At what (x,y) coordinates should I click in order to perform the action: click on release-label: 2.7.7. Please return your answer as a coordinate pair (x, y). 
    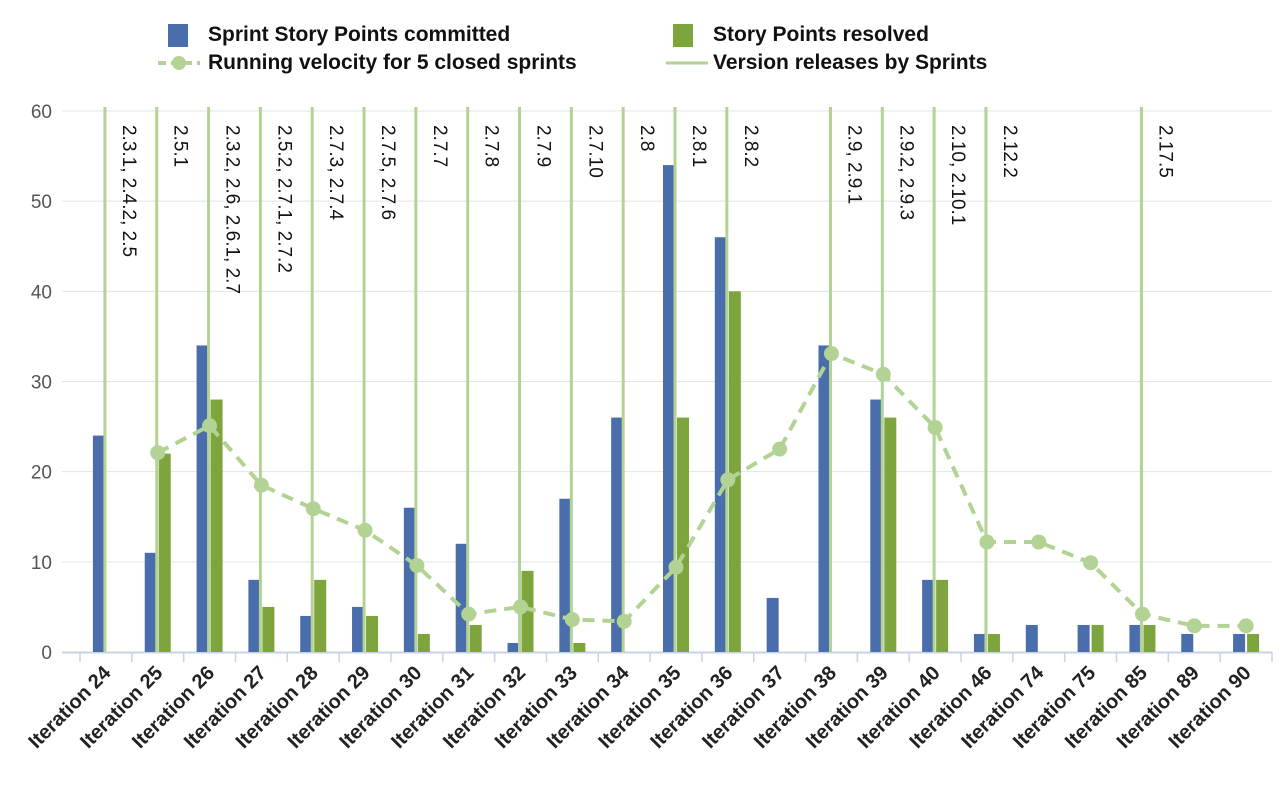
    Looking at the image, I should click on (439, 146).